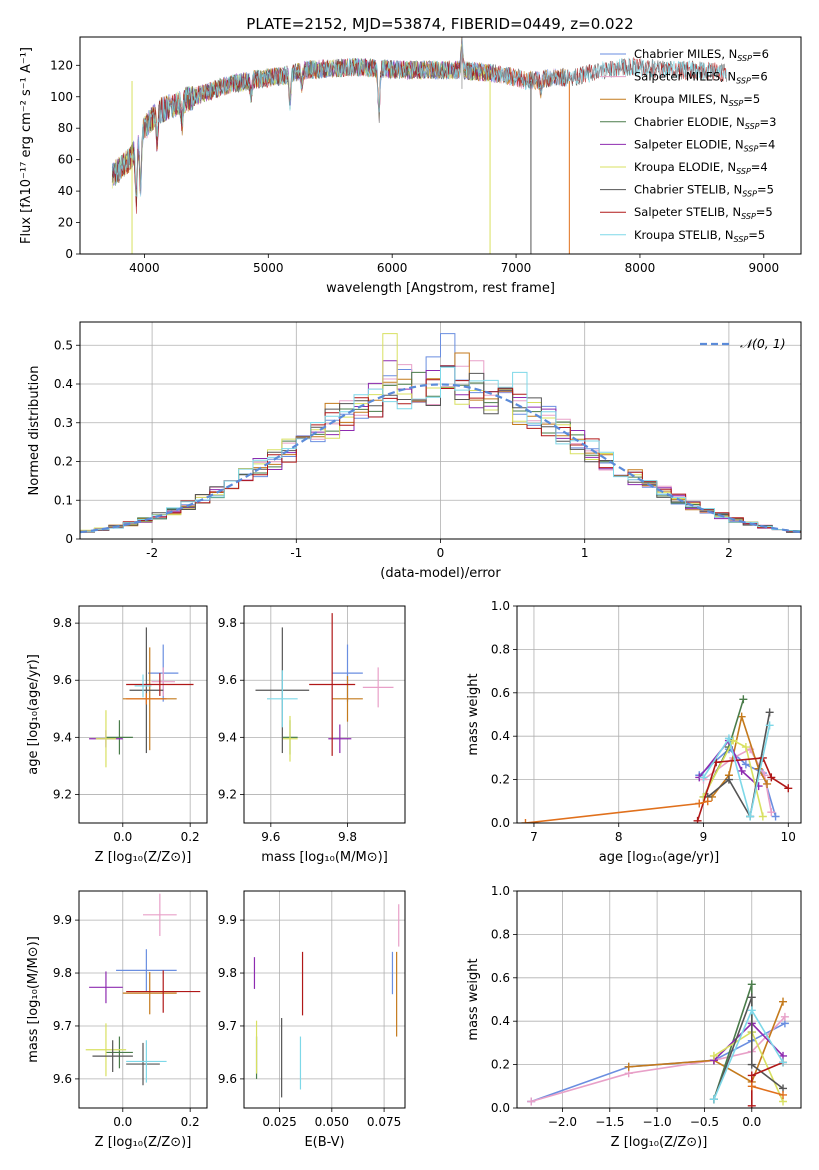  What do you see at coordinates (227, 737) in the screenshot?
I see `y-tick-label: 9.4` at bounding box center [227, 737].